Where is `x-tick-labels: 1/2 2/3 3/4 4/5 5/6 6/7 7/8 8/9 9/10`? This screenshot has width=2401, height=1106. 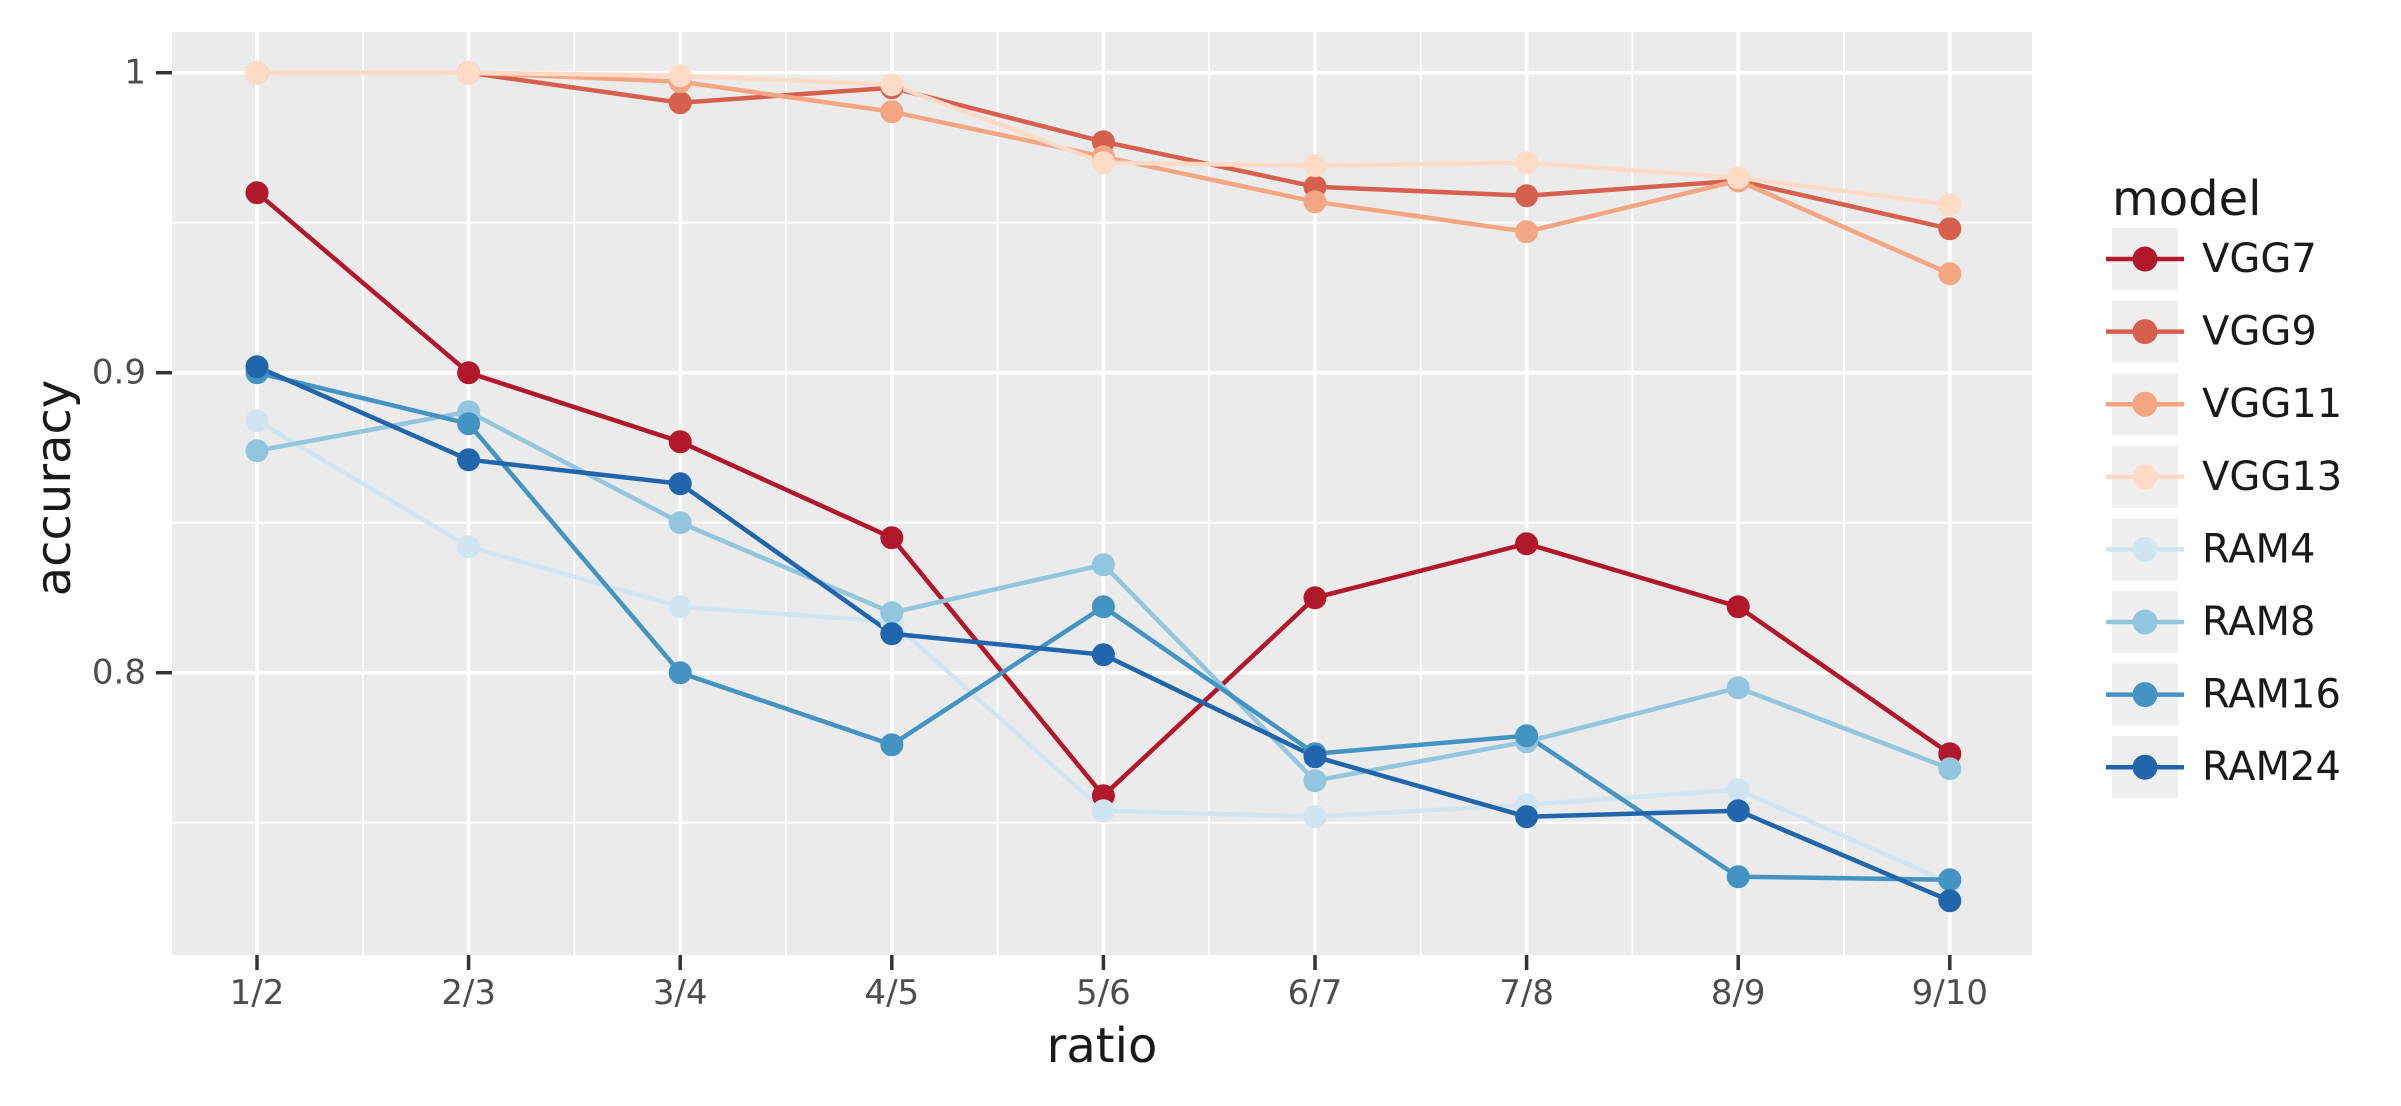
x-tick-labels: 1/2 2/3 3/4 4/5 5/6 6/7 7/8 8/9 9/10 is located at coordinates (1109, 993).